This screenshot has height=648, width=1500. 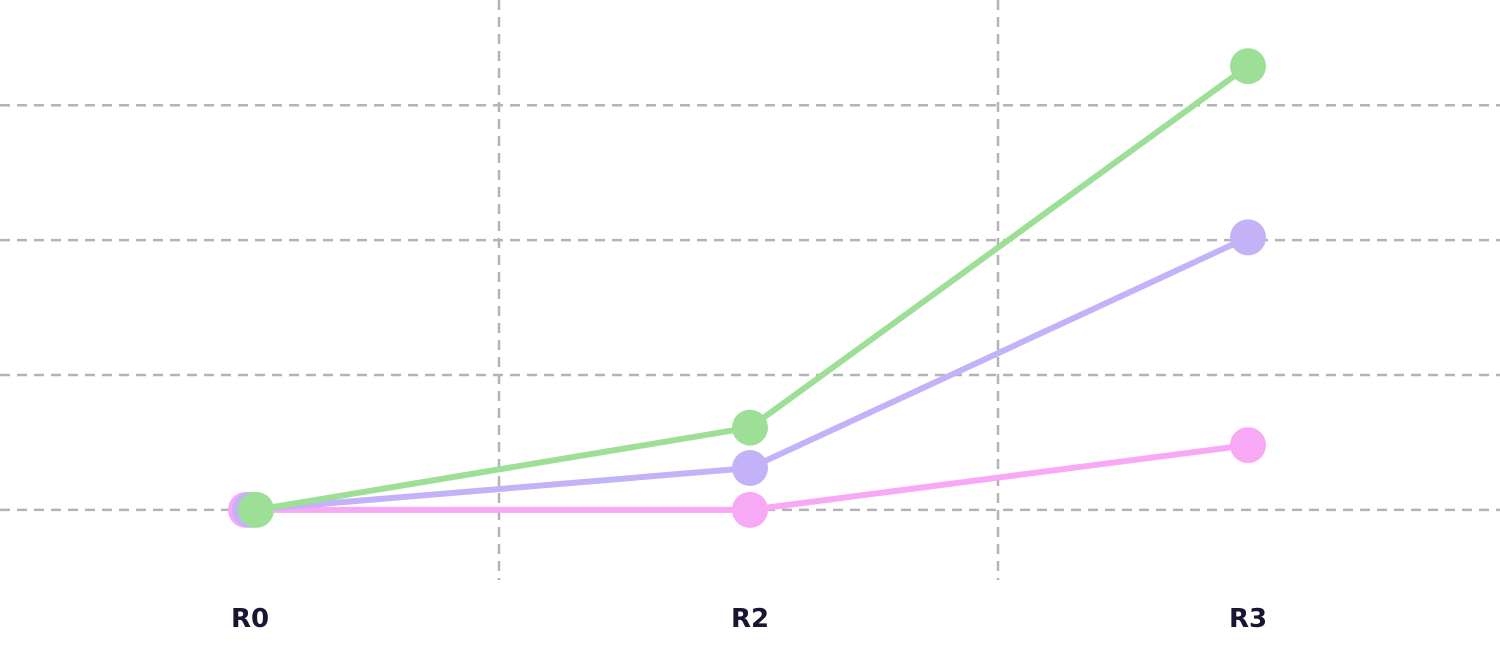 What do you see at coordinates (750, 468) in the screenshot?
I see `data-point-s1-R2` at bounding box center [750, 468].